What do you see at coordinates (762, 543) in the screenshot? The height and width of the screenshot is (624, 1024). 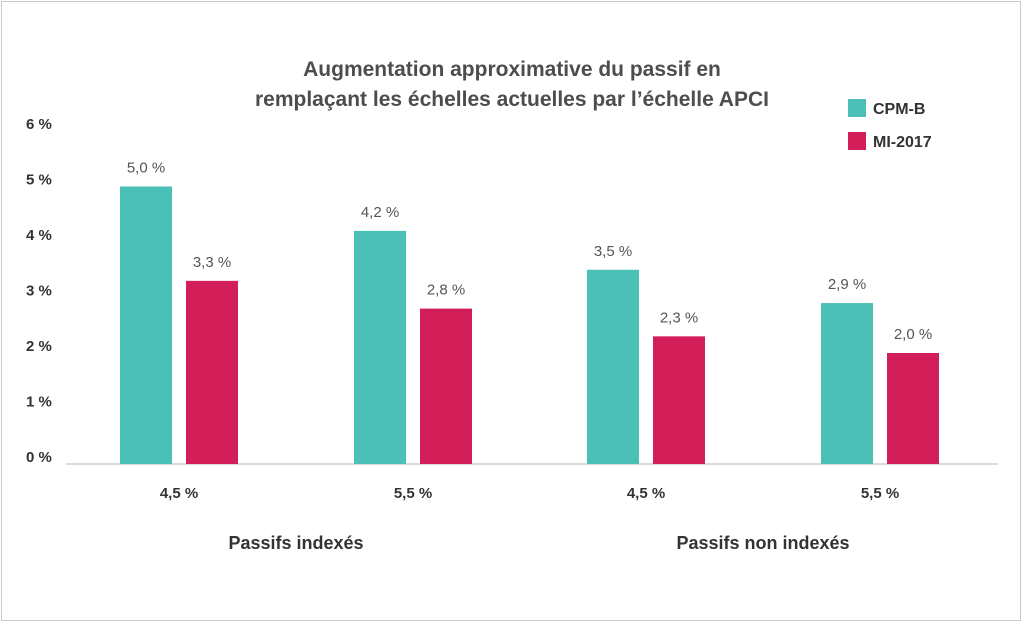 I see `group-label: Passifs non indexés` at bounding box center [762, 543].